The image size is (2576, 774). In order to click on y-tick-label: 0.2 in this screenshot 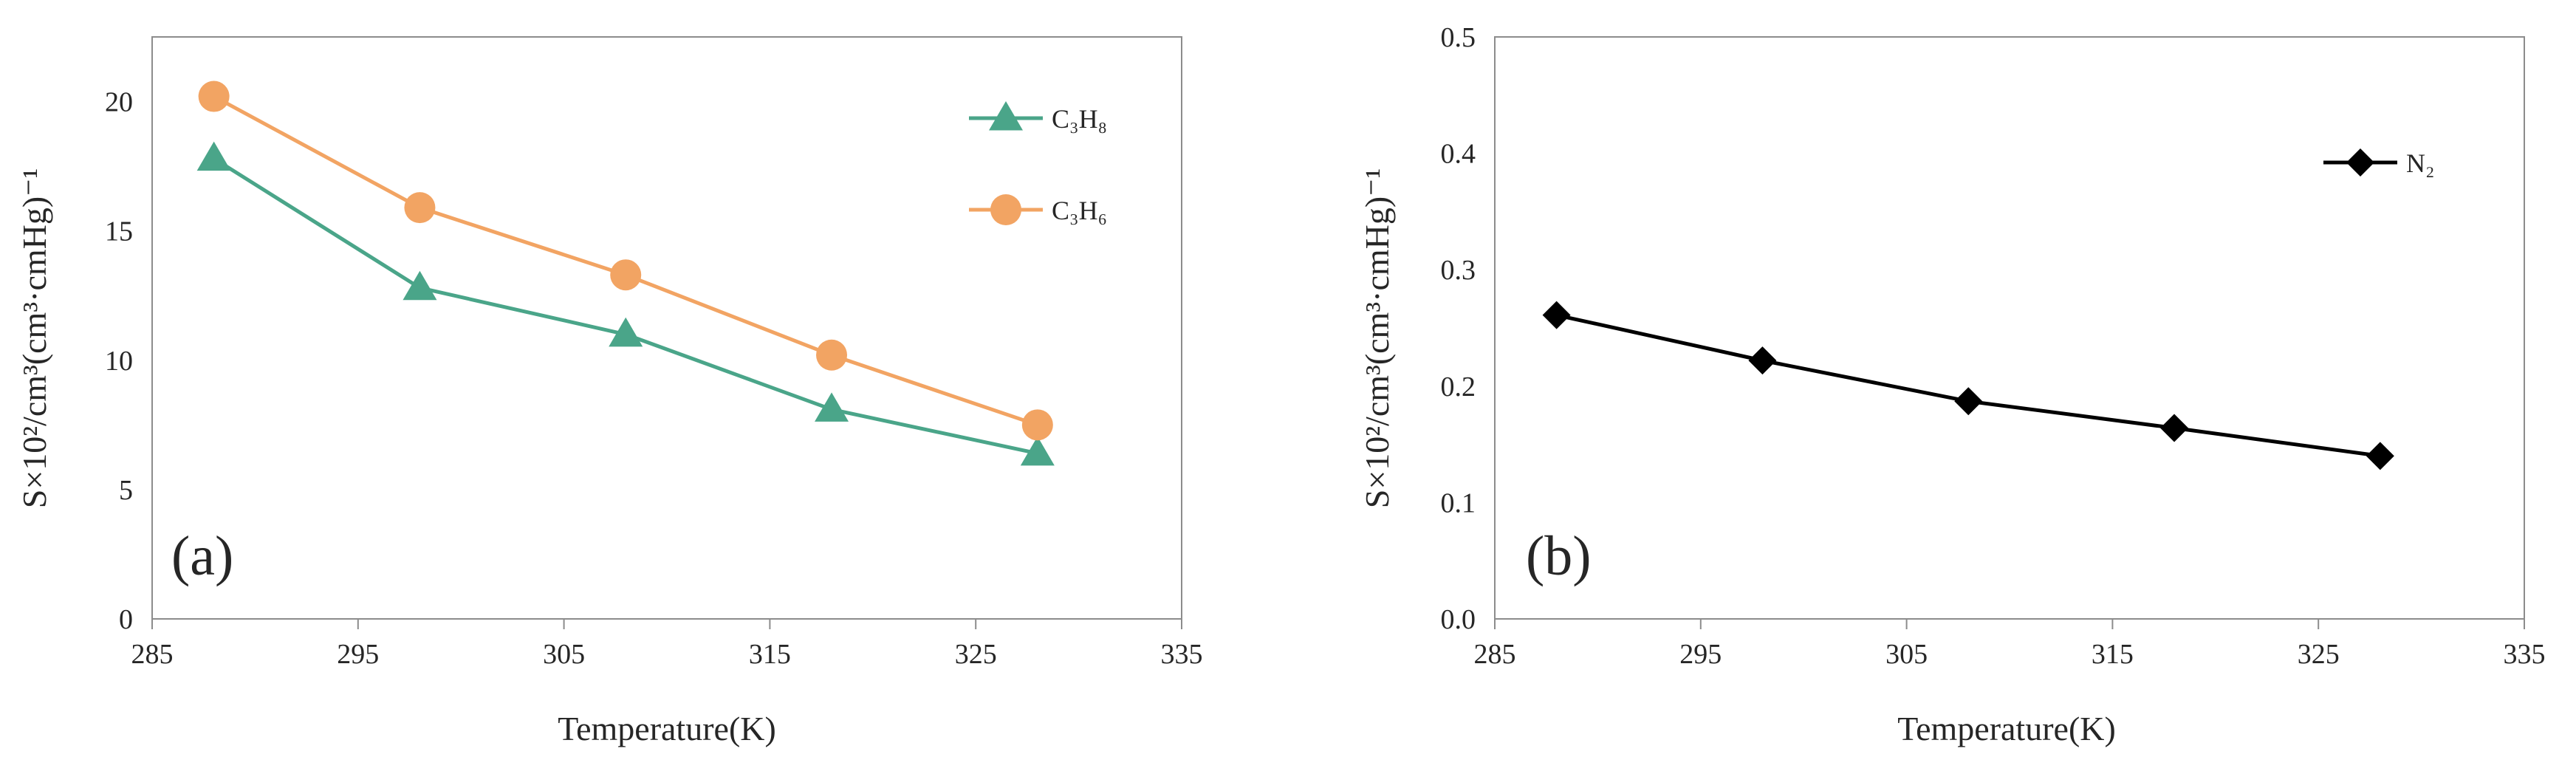, I will do `click(1458, 387)`.